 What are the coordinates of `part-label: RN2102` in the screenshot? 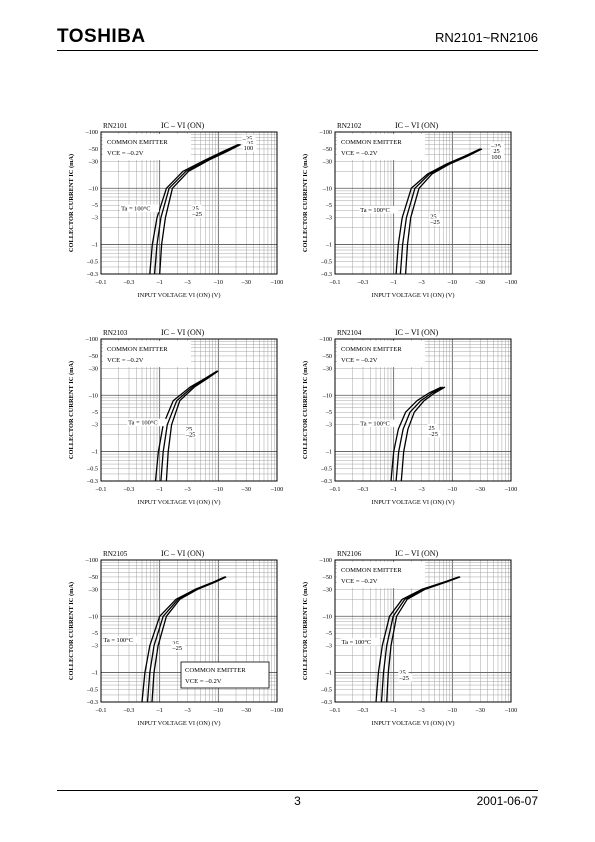 It's located at (349, 126).